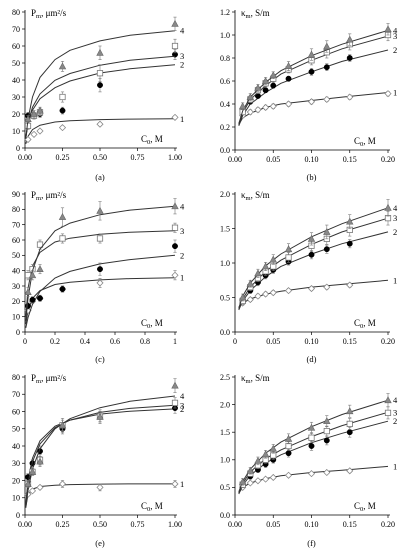  I want to click on y-tick-label: 0.5, so click(225, 297).